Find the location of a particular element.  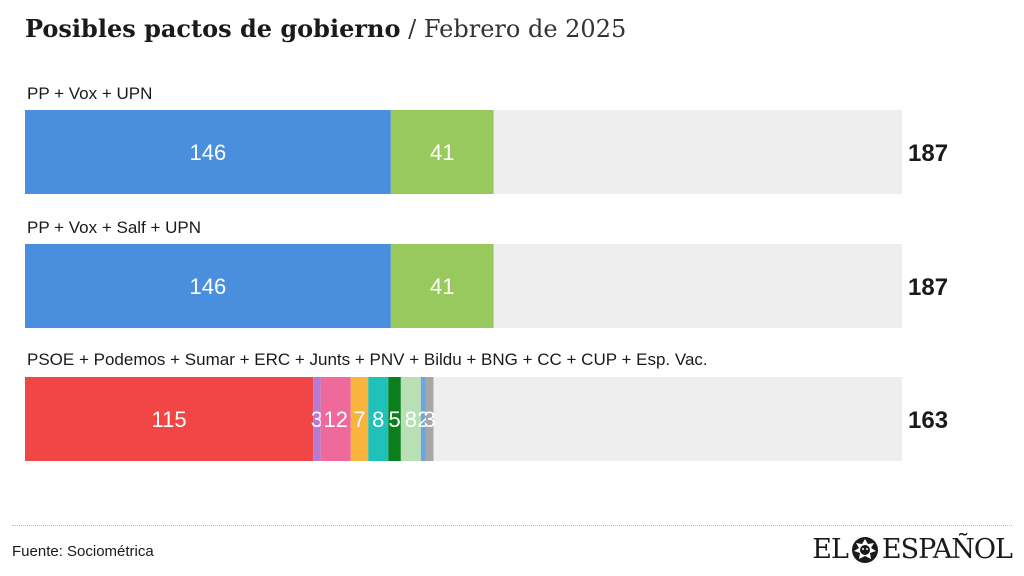

segment-value-label: 115 is located at coordinates (169, 419).